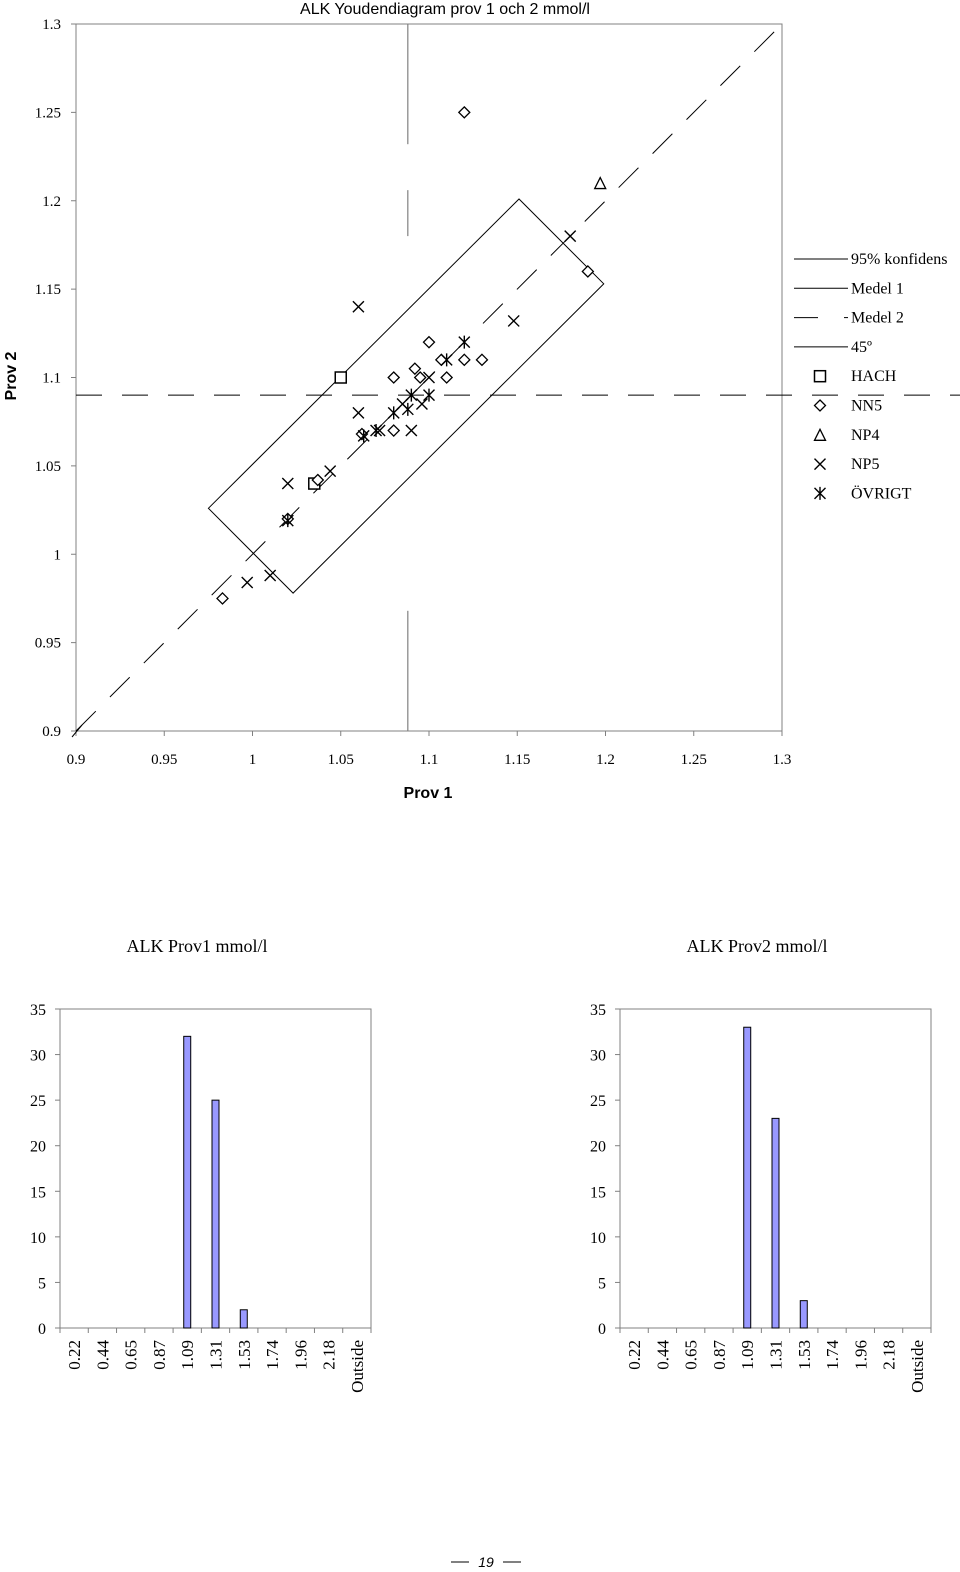 This screenshot has width=960, height=1572. I want to click on x-tick-label: 1.15, so click(517, 760).